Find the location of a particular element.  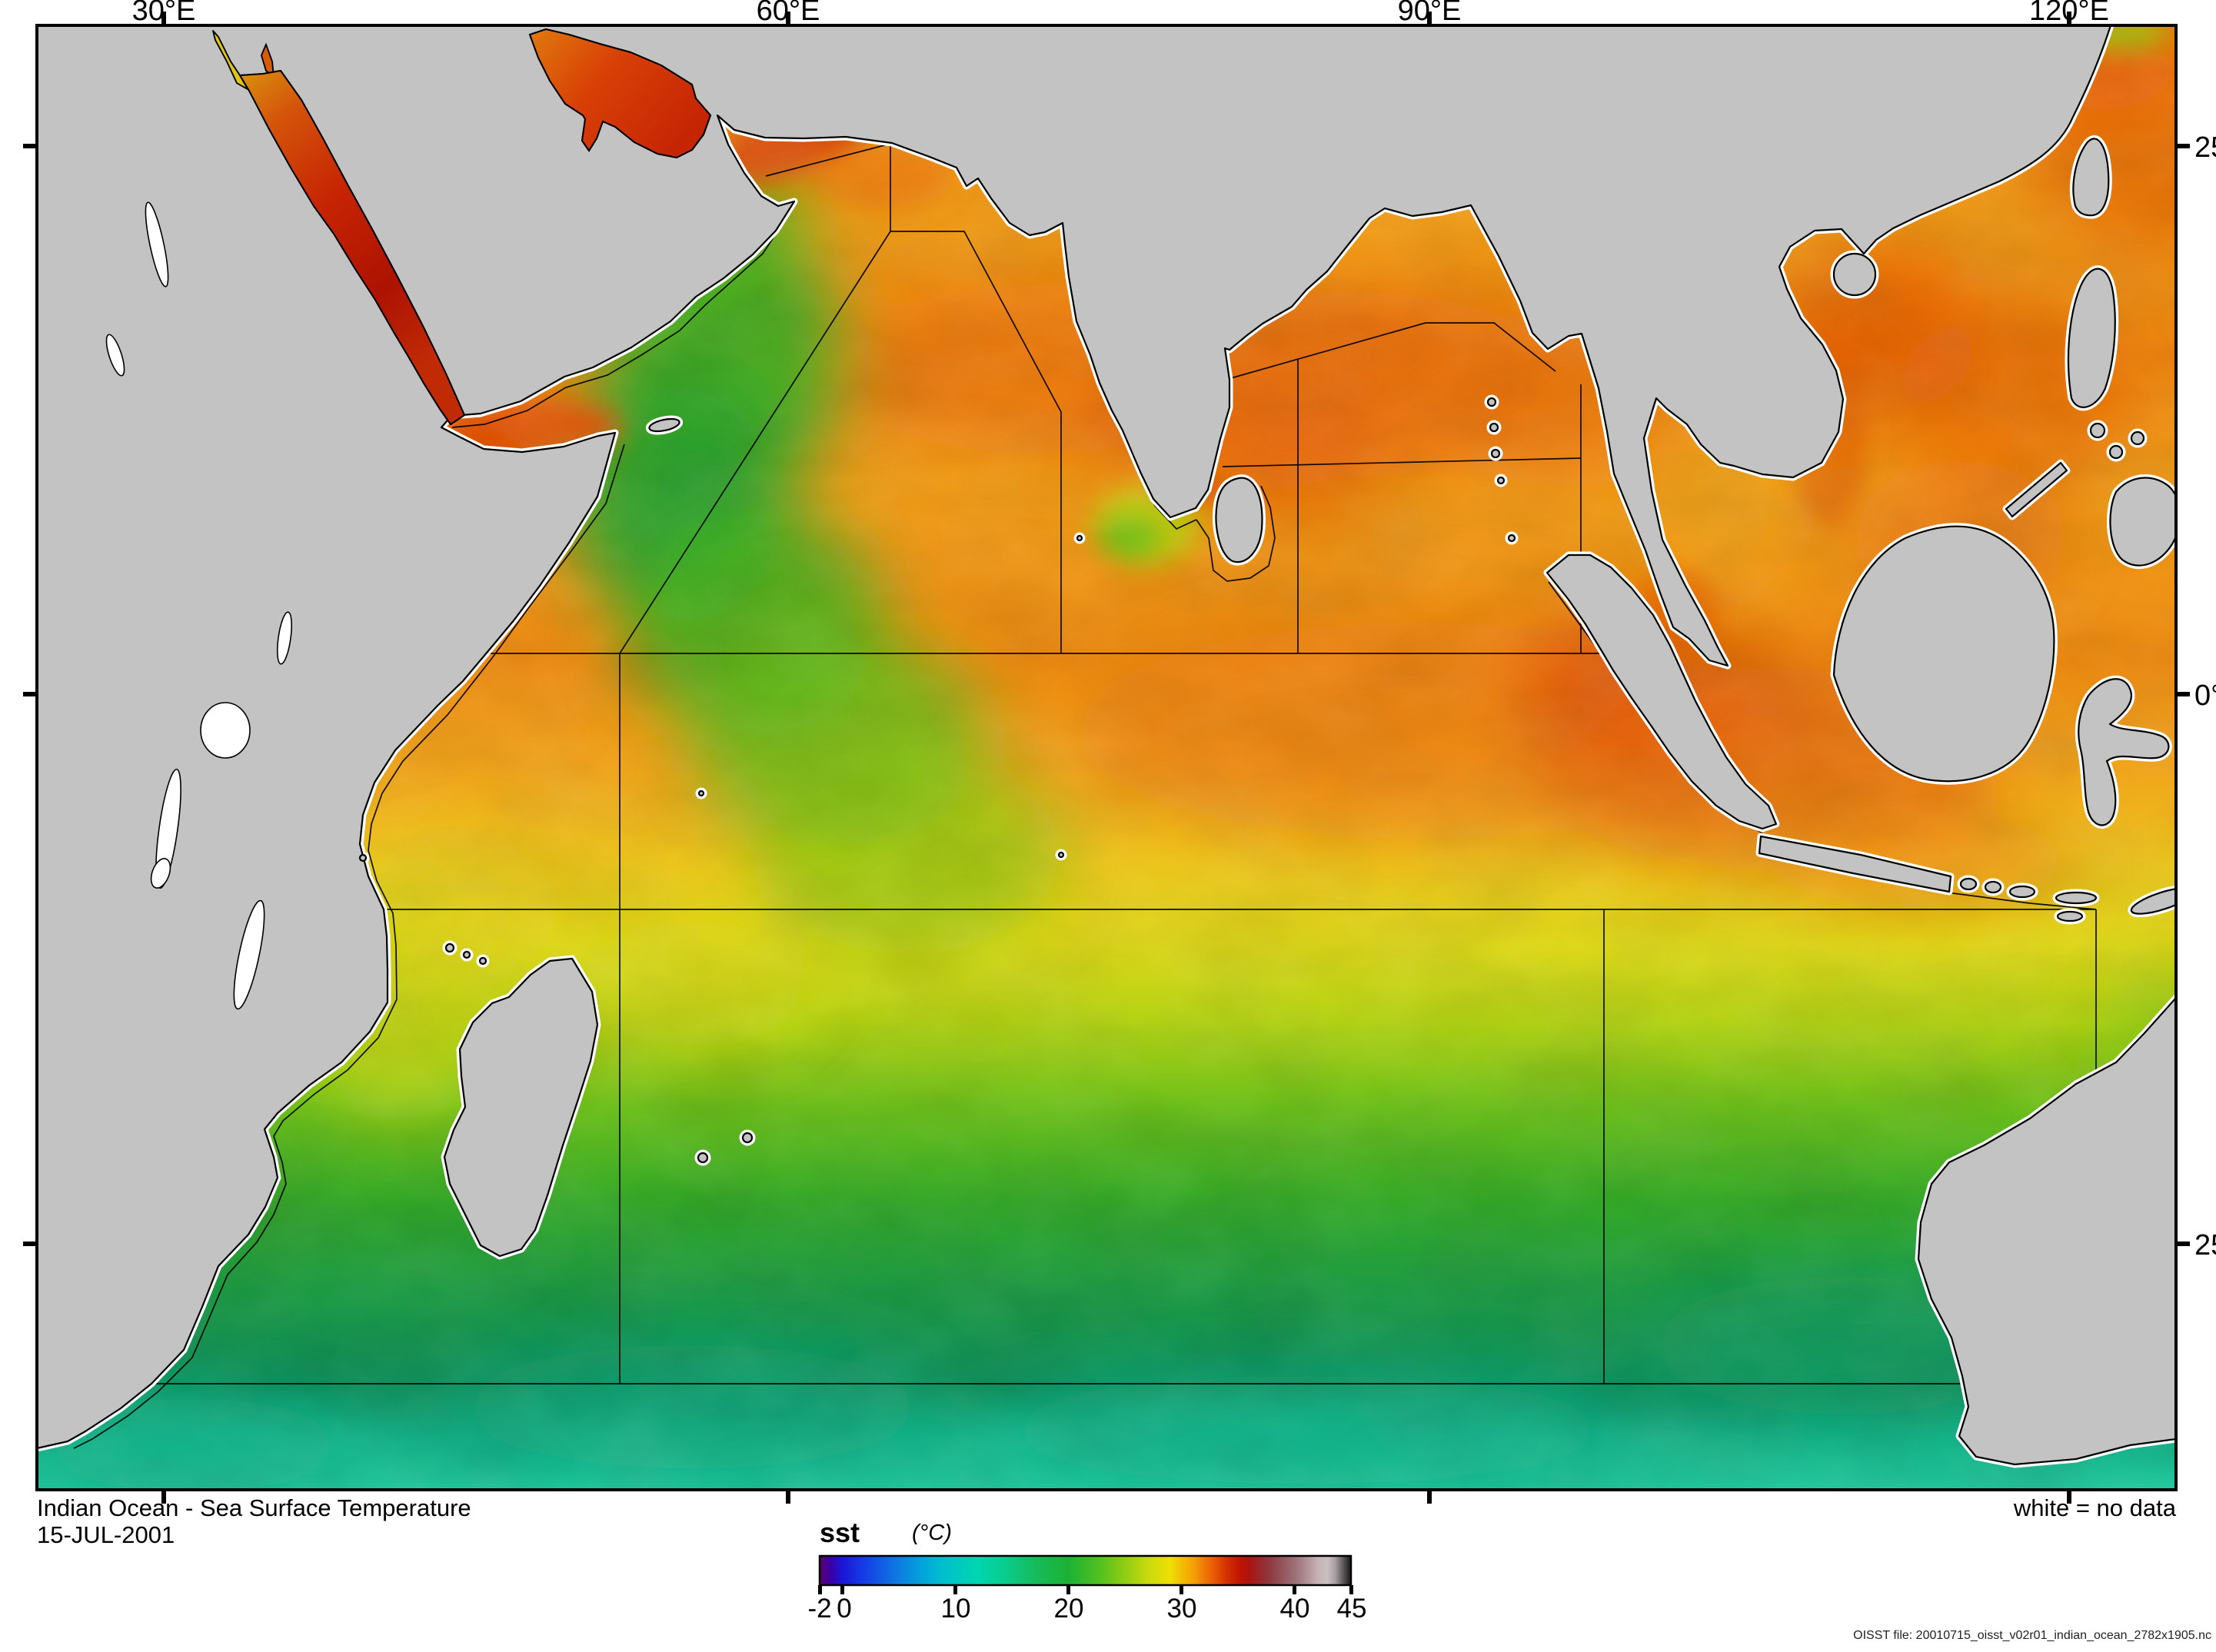

lakes-no-data is located at coordinates (199, 606).